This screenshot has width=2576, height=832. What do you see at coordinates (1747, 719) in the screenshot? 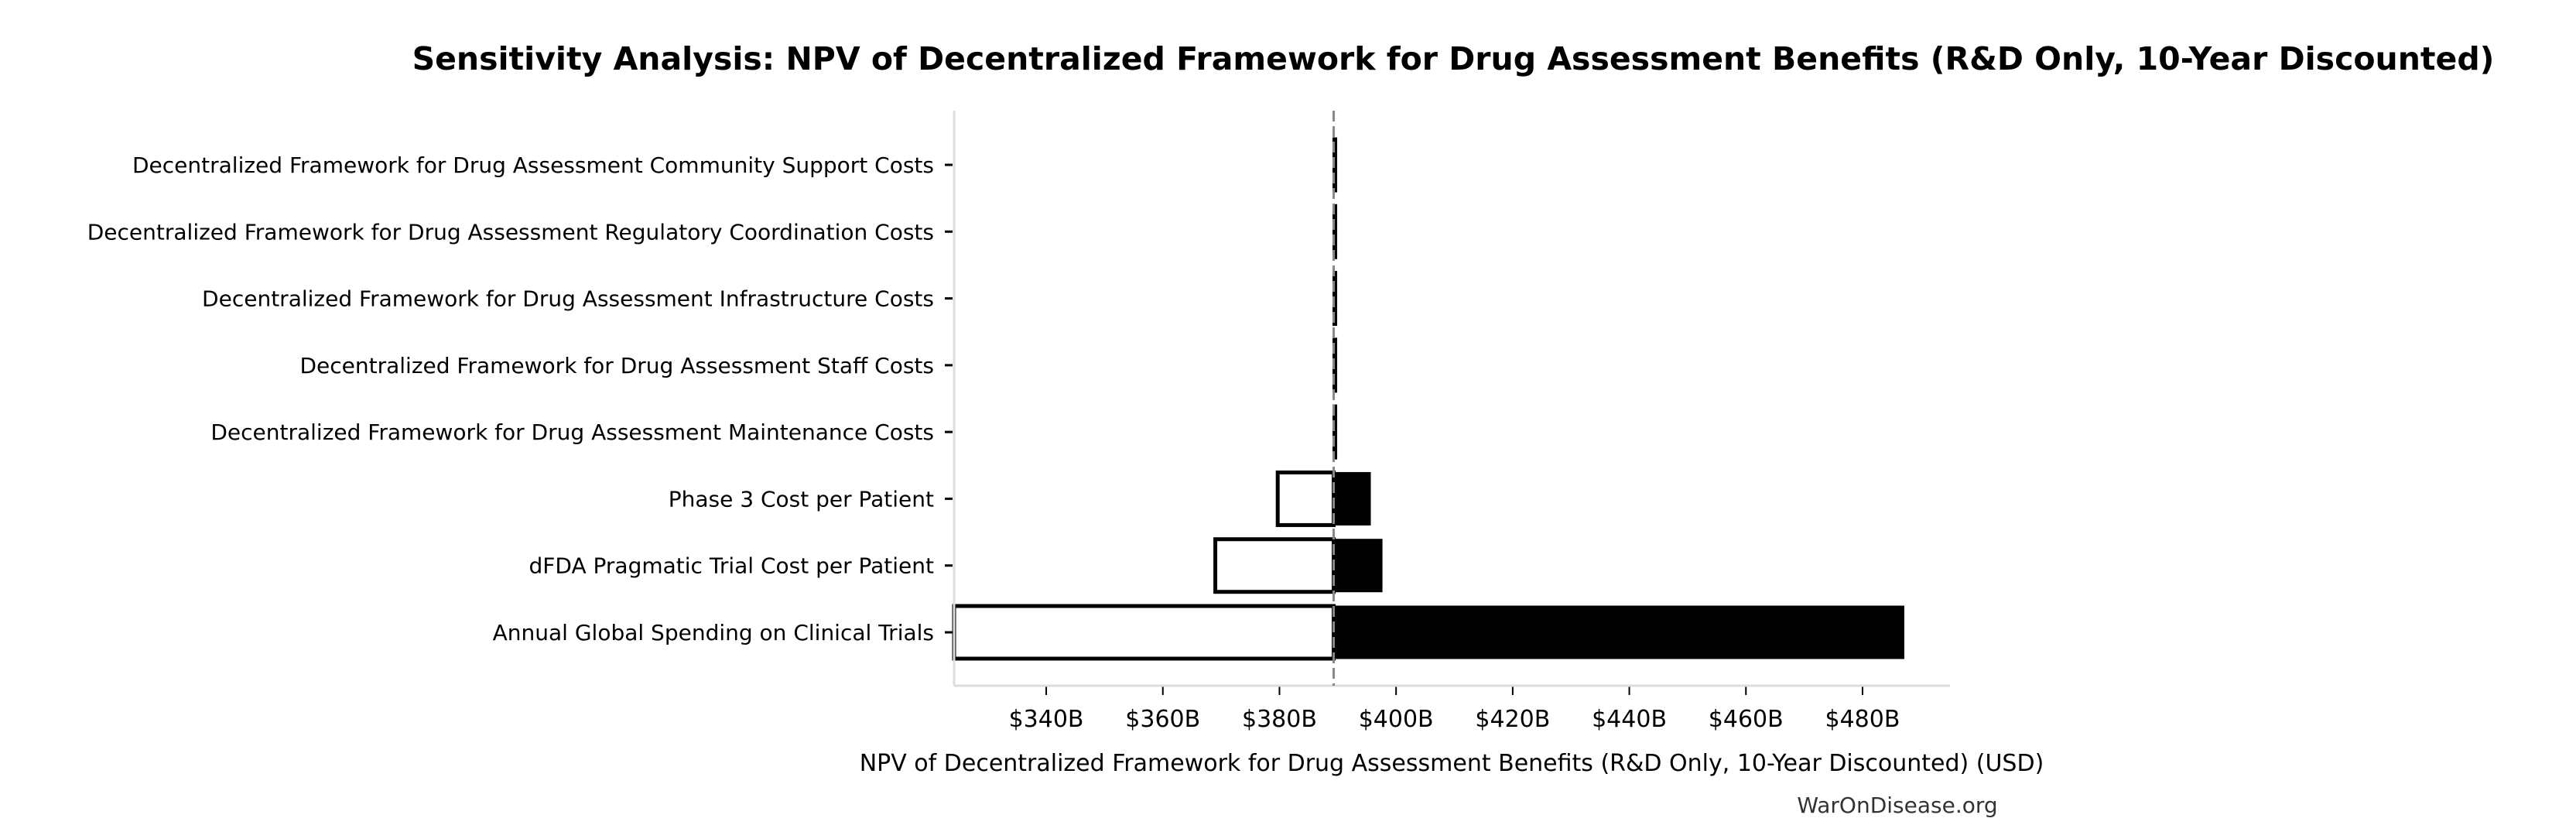
I see `x-tick-label: $460B` at bounding box center [1747, 719].